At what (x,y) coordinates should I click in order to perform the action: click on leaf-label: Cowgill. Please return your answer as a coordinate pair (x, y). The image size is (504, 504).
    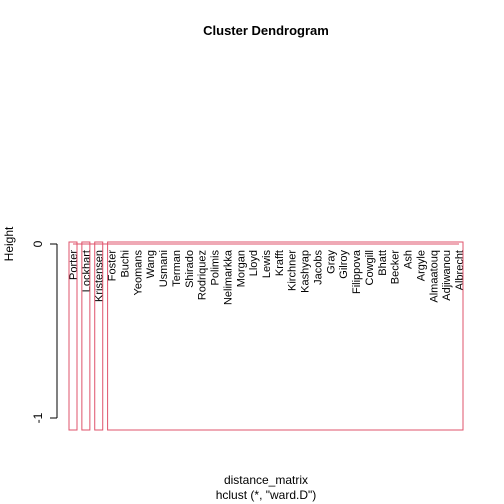
    Looking at the image, I should click on (370, 267).